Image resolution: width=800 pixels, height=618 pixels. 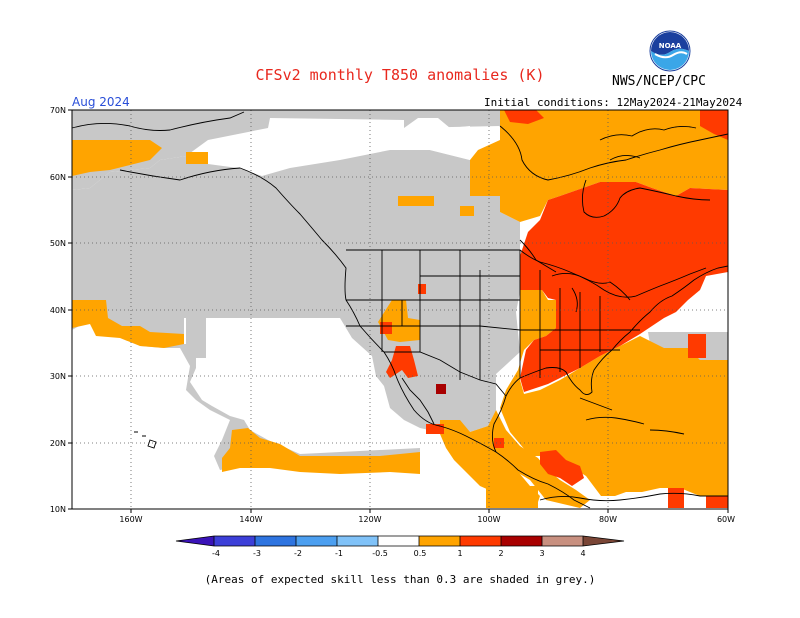 I want to click on colorbar-label-minus1: -1, so click(x=339, y=553).